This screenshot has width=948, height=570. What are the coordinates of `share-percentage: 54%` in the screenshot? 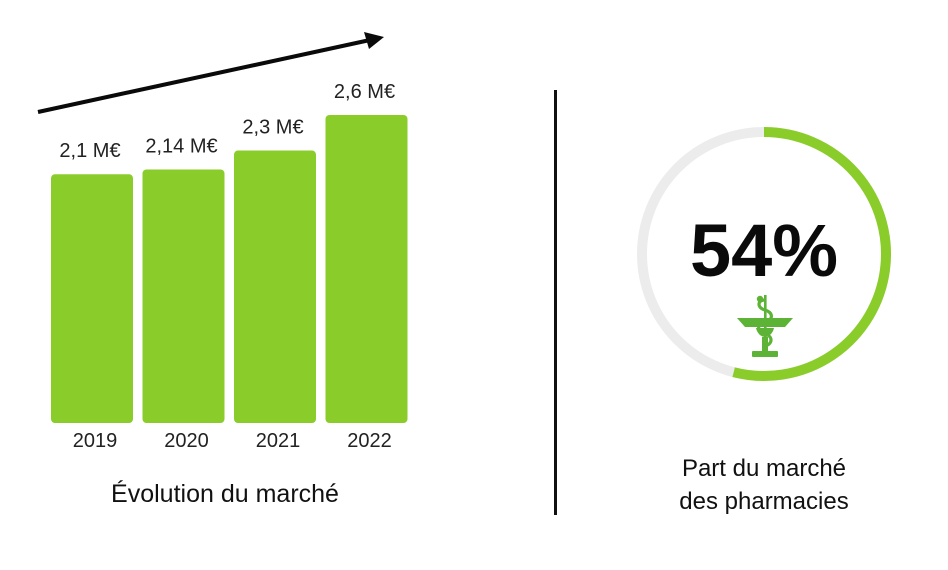 It's located at (764, 250).